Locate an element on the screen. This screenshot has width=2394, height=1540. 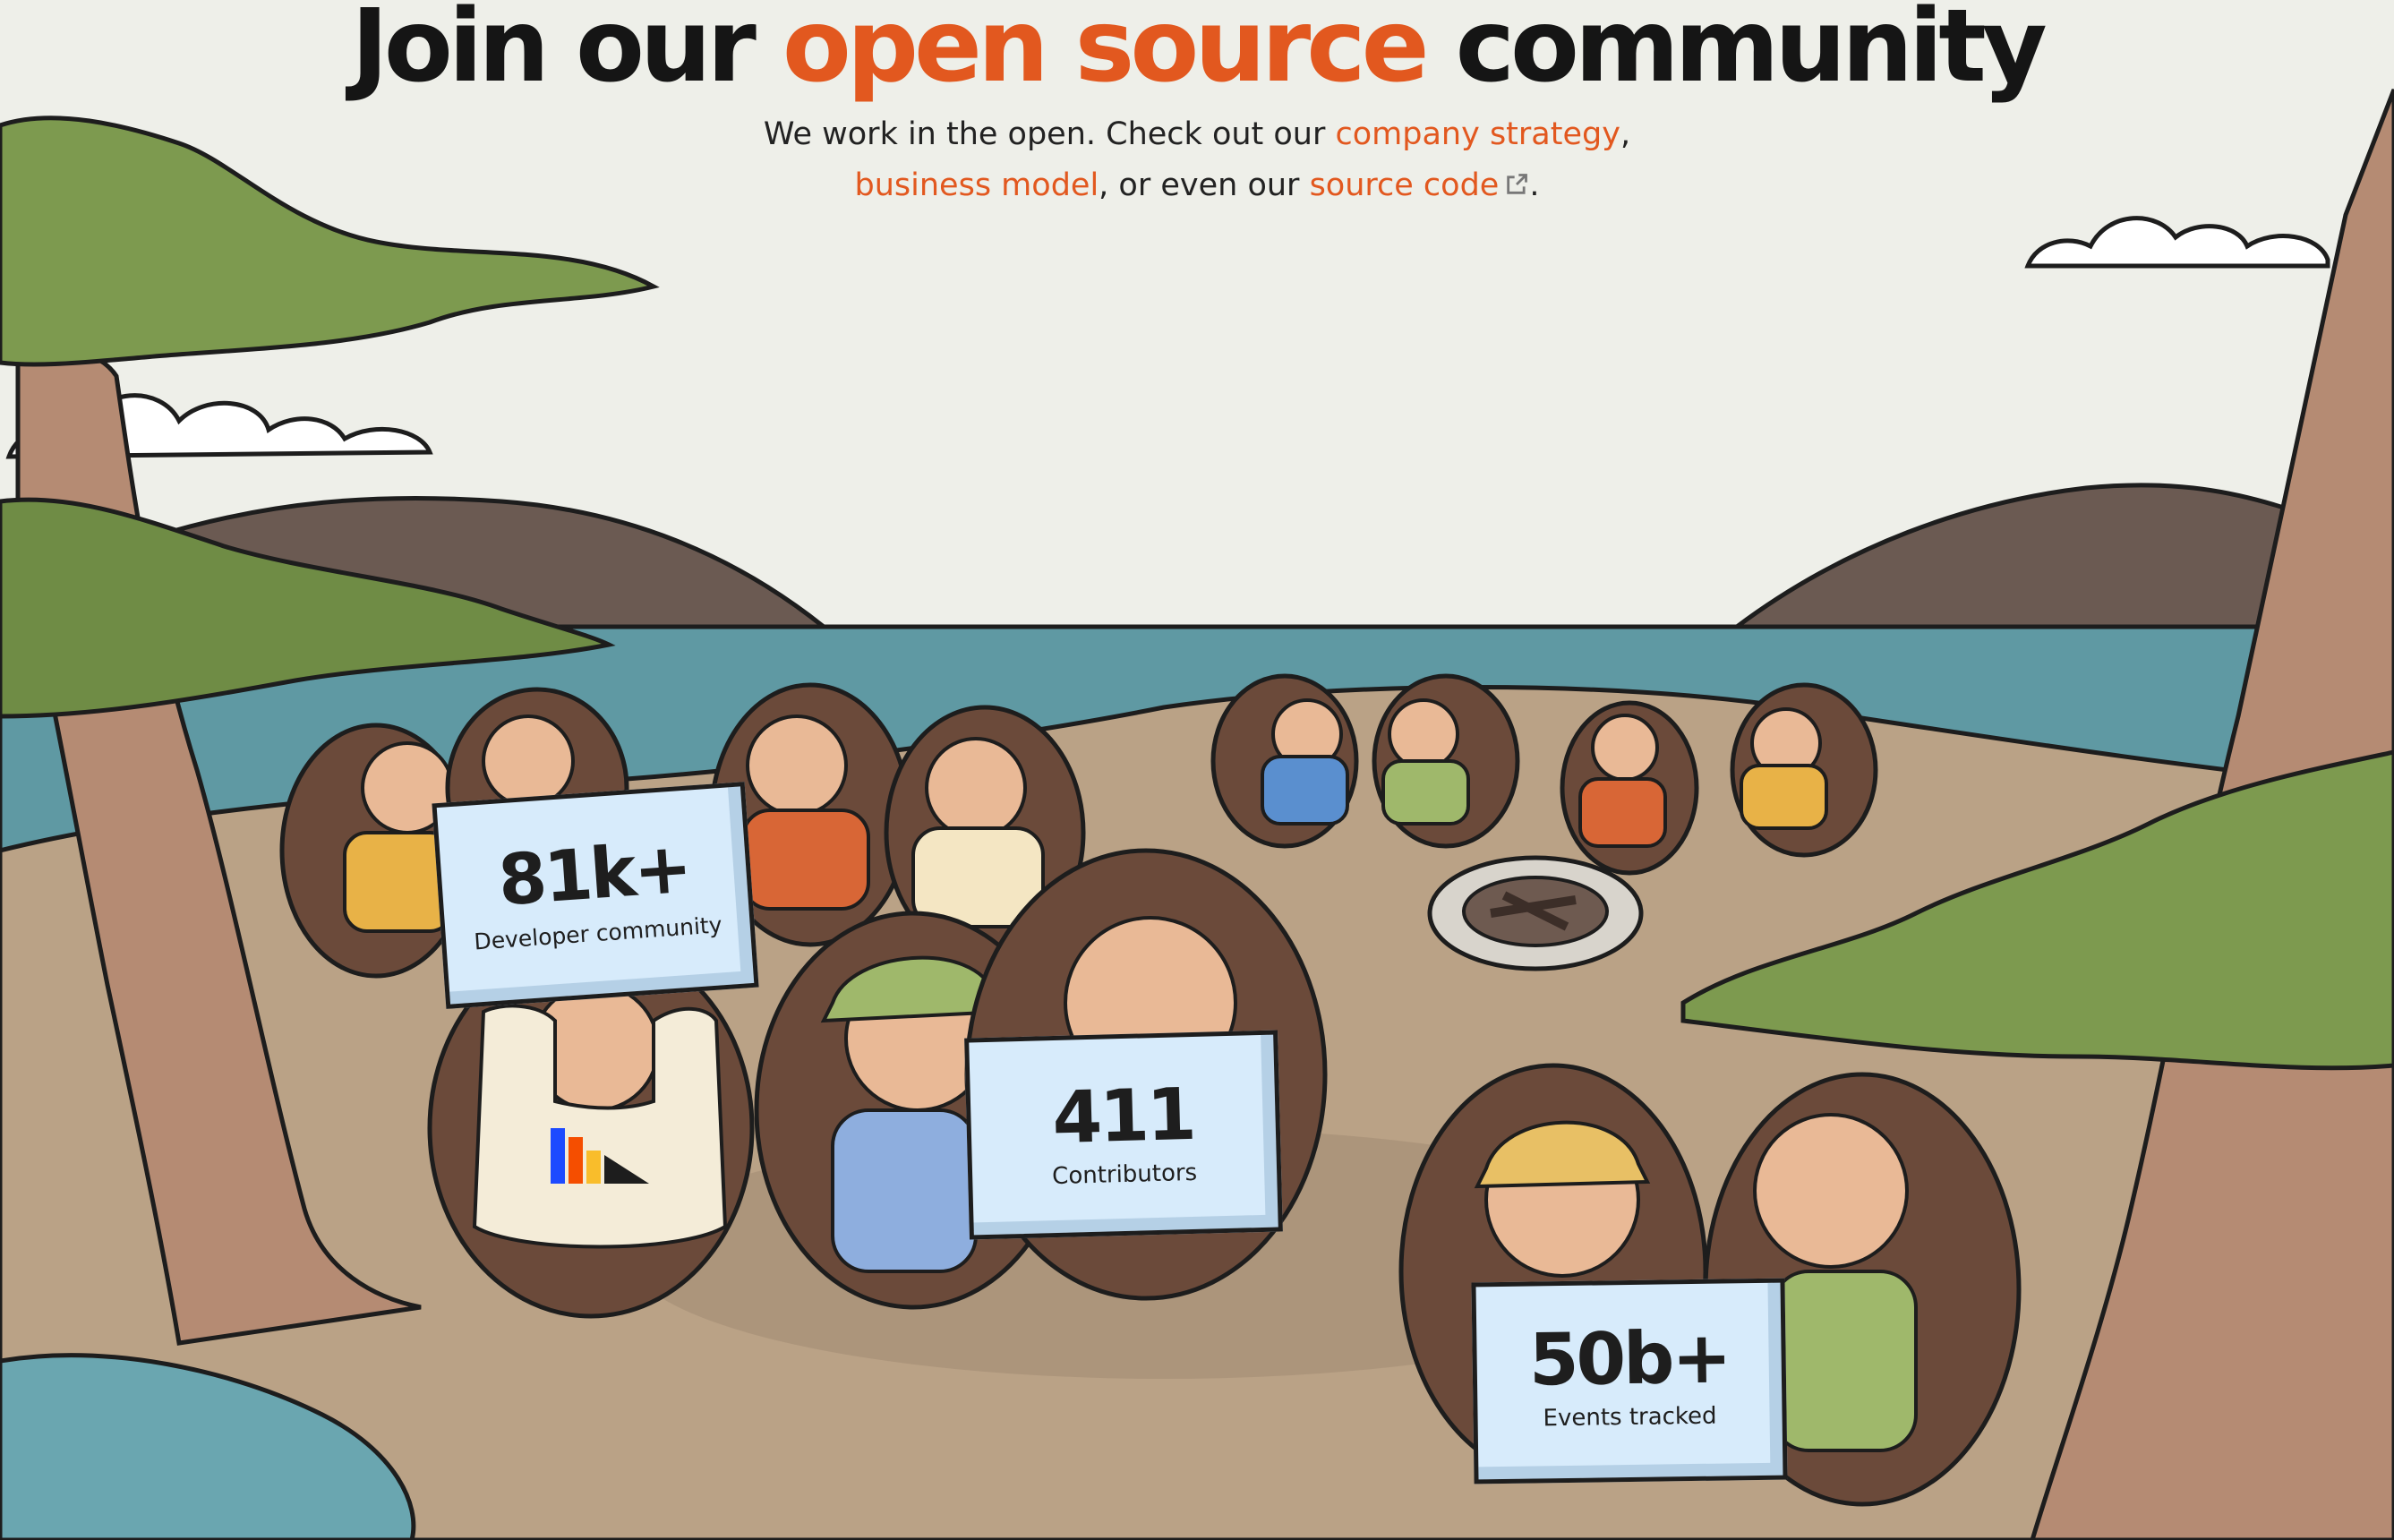
hedgehog-blue is located at coordinates (1284, 761).